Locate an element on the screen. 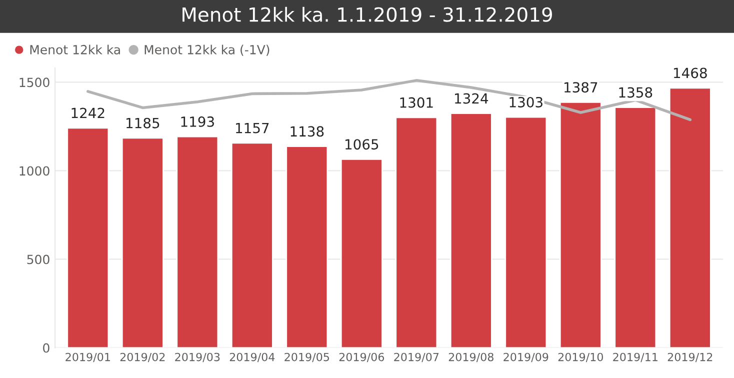 This screenshot has width=734, height=378. x-tick-label: 2019/09 is located at coordinates (526, 357).